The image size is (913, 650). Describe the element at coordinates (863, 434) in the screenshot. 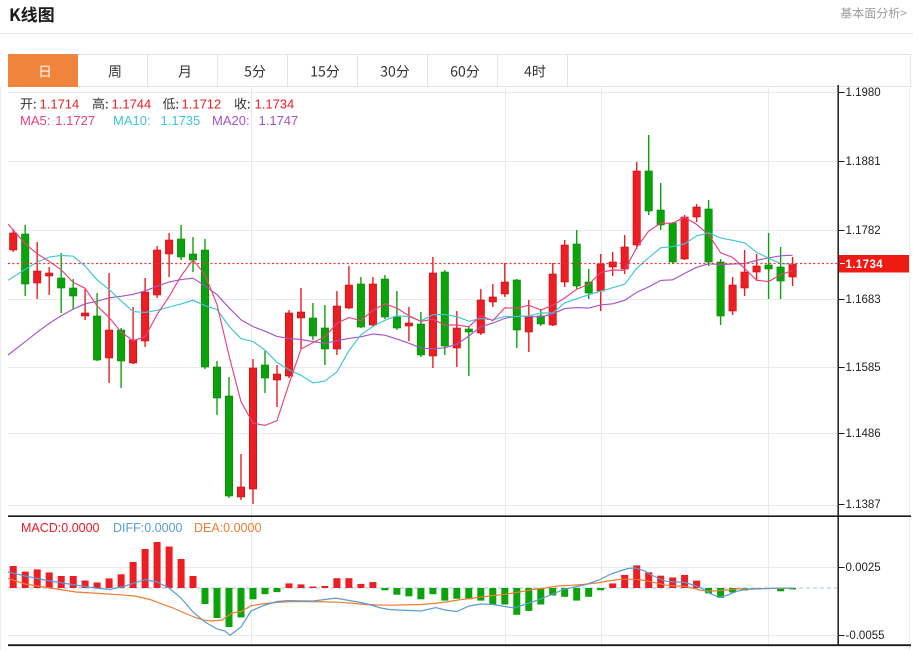

I see `svg-text: 1.1486` at that location.